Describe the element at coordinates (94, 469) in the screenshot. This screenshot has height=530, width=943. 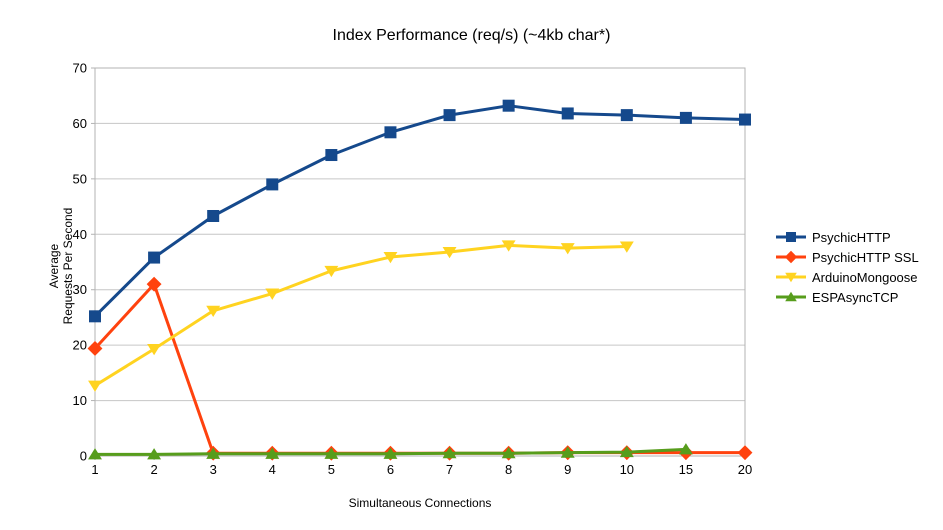
I see `x-tick-label: 1` at that location.